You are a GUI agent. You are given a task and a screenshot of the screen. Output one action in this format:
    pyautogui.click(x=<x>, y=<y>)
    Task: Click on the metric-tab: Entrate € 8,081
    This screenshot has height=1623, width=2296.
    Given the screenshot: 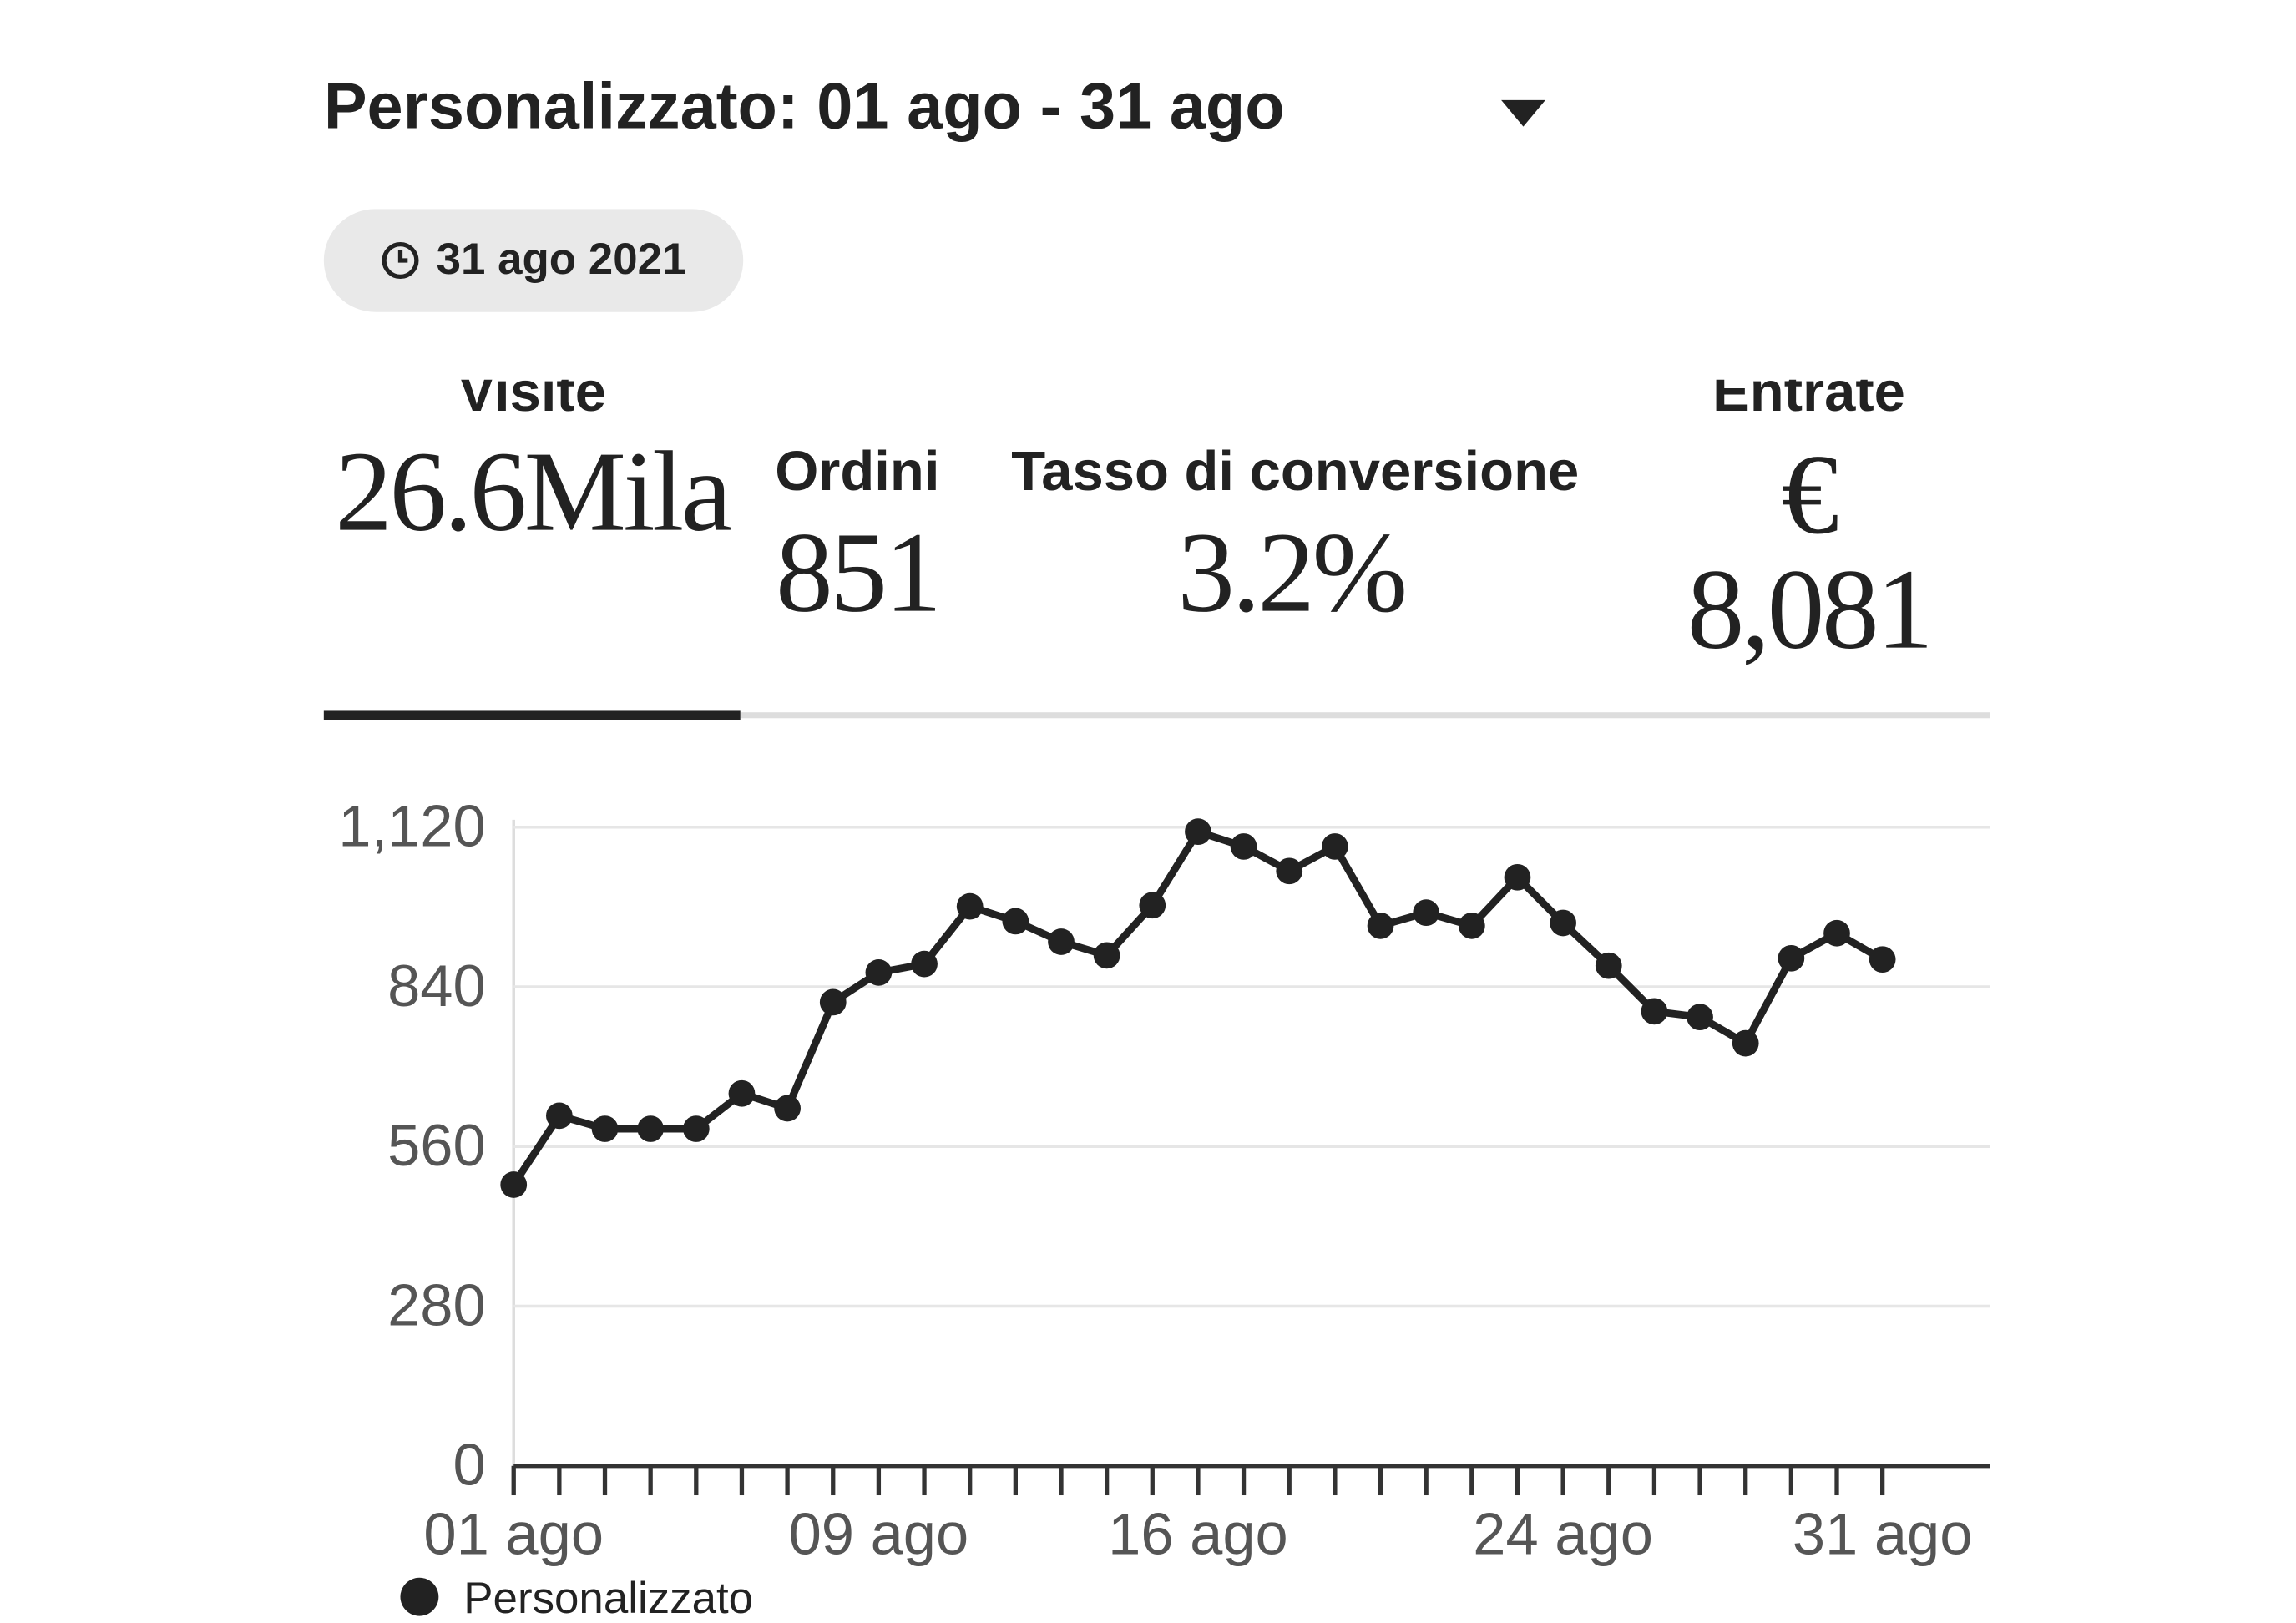 What is the action you would take?
    pyautogui.click(x=1809, y=523)
    